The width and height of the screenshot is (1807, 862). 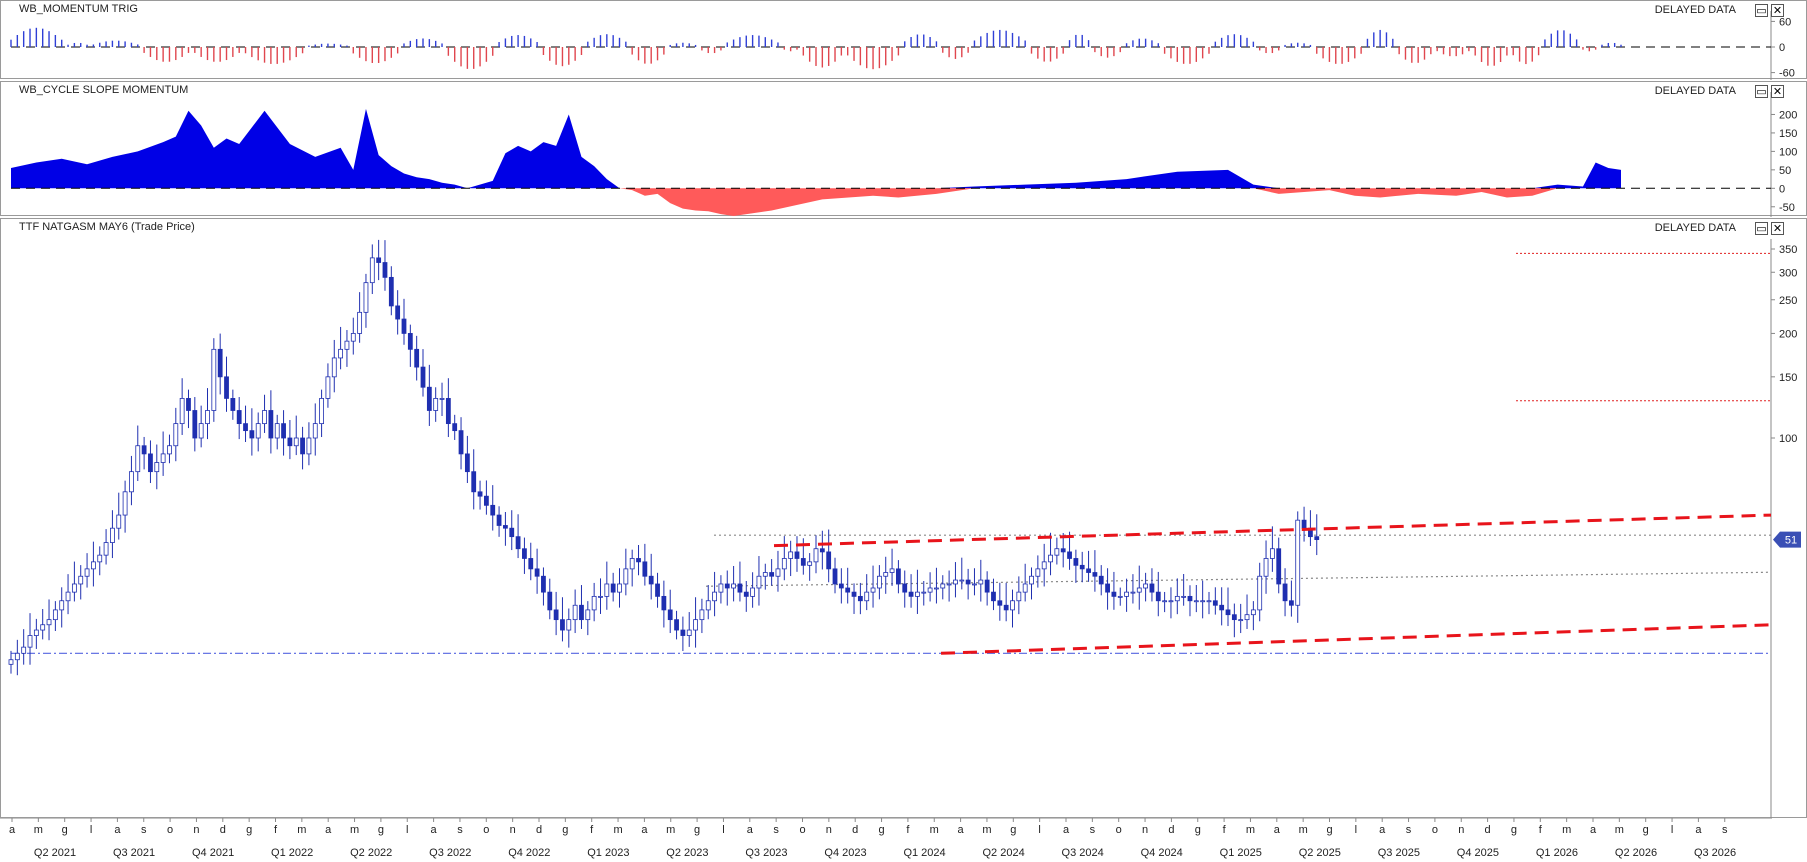 I want to click on quarter-label: Q2 2025, so click(x=1320, y=853).